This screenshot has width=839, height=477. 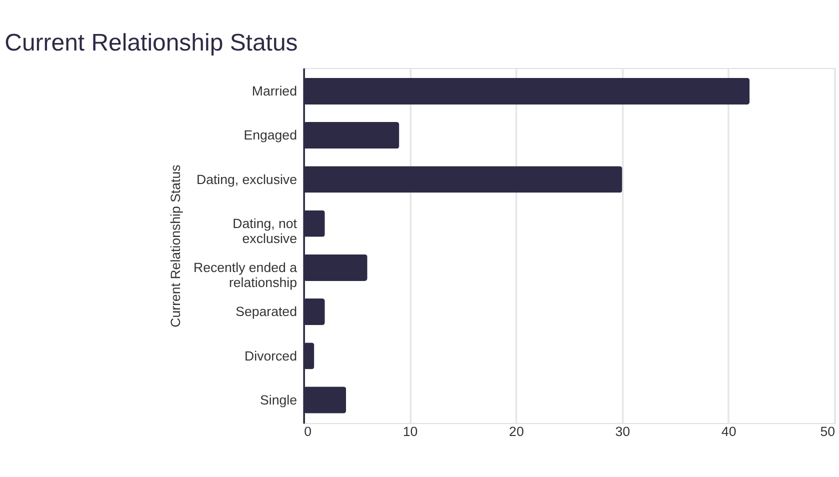 What do you see at coordinates (728, 432) in the screenshot?
I see `x-tick-label: 40` at bounding box center [728, 432].